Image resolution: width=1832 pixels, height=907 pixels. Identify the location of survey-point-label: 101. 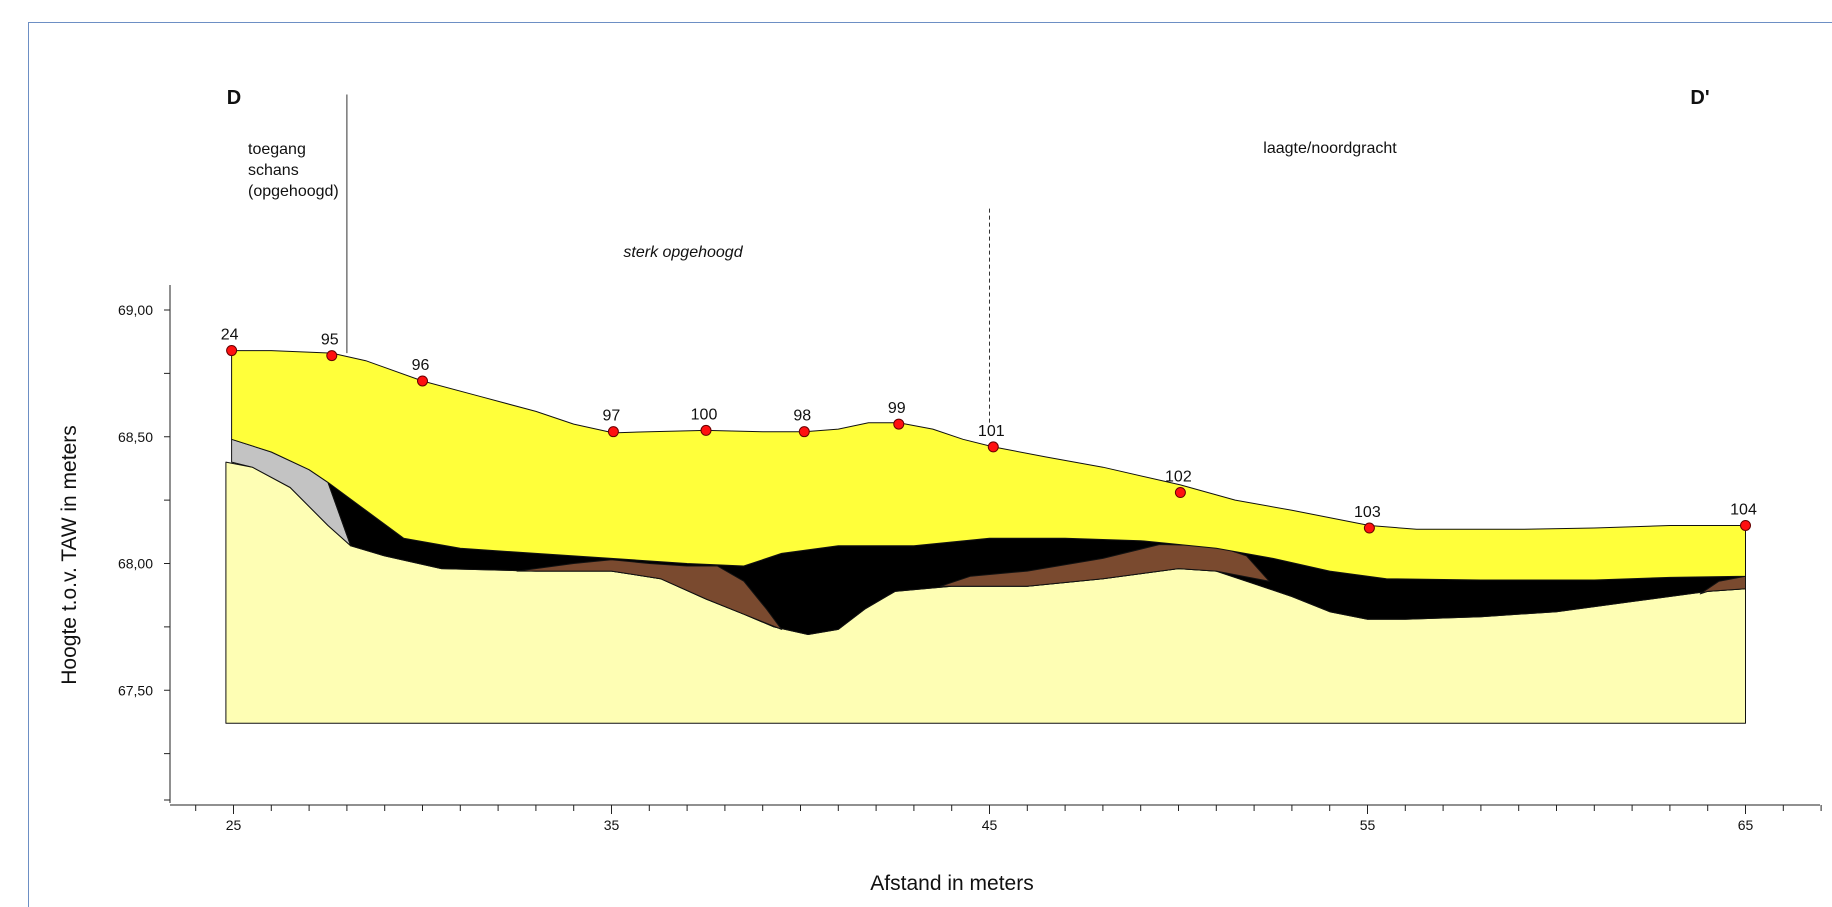
(991, 431).